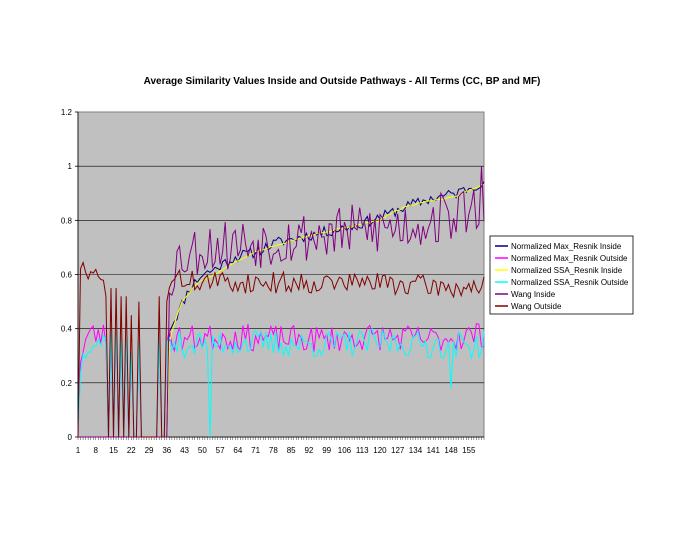 The width and height of the screenshot is (685, 534). I want to click on x-tick-label: 43, so click(184, 450).